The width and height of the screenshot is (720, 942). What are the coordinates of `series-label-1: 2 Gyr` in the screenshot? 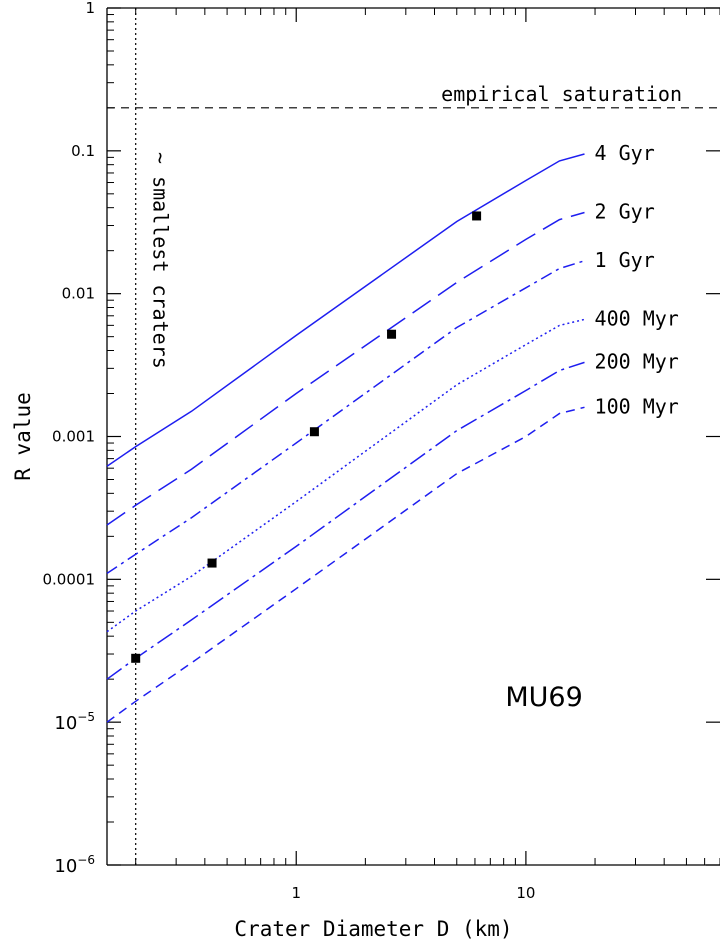 It's located at (625, 212).